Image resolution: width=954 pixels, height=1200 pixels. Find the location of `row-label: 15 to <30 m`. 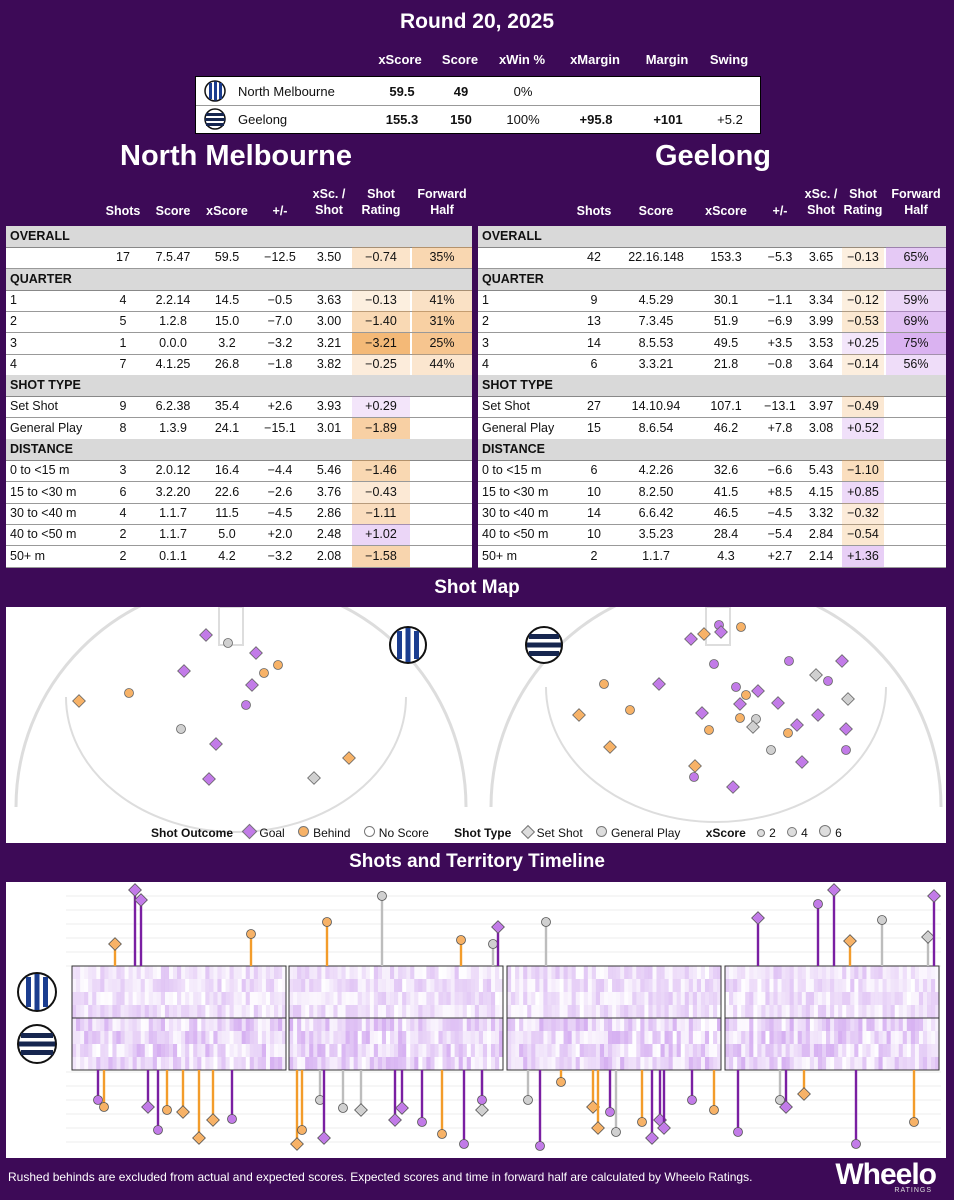

row-label: 15 to <30 m is located at coordinates (515, 491).